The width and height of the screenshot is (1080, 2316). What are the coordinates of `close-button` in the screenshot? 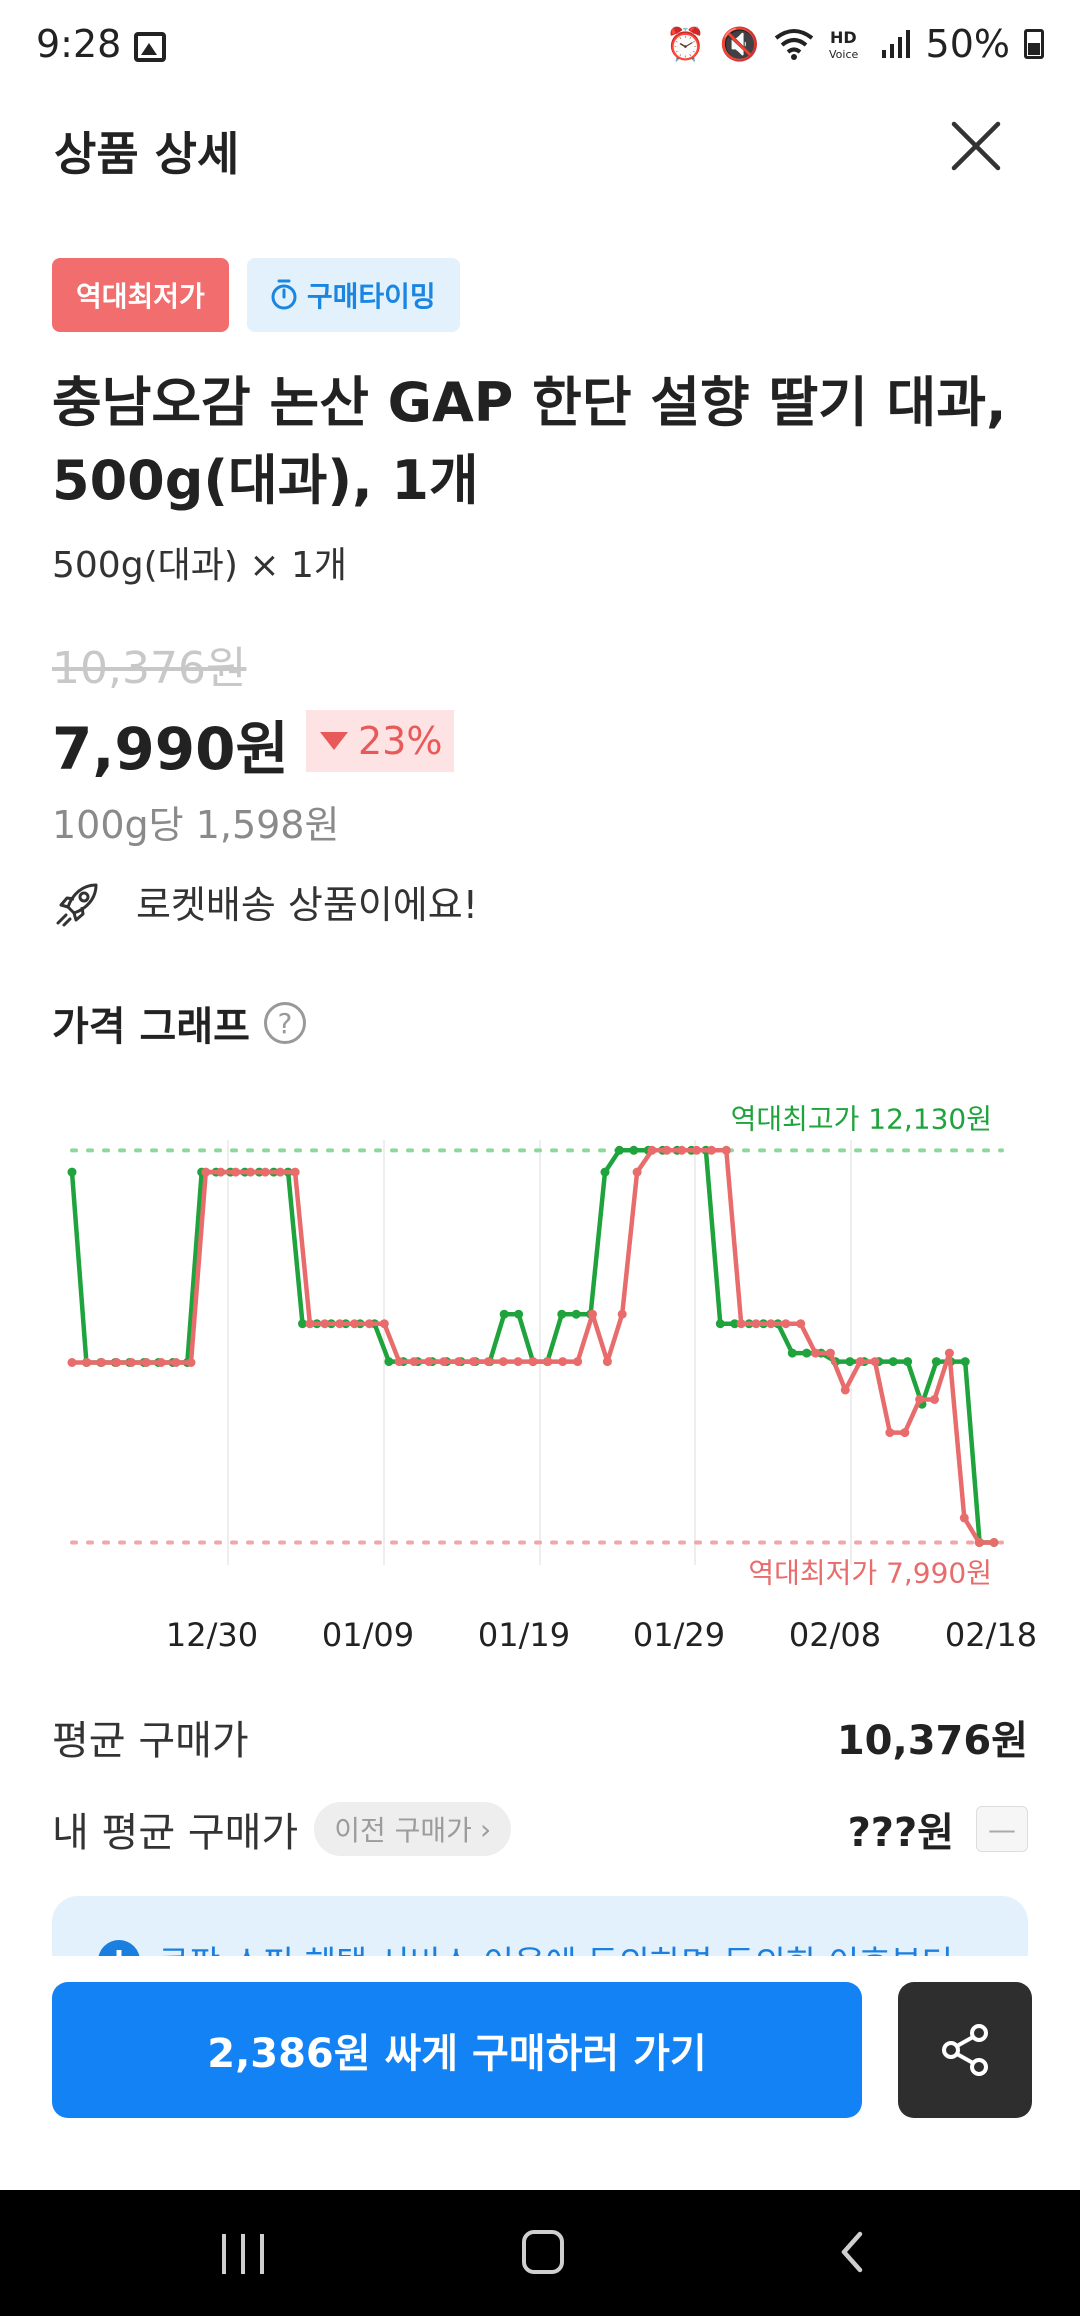 It's located at (976, 146).